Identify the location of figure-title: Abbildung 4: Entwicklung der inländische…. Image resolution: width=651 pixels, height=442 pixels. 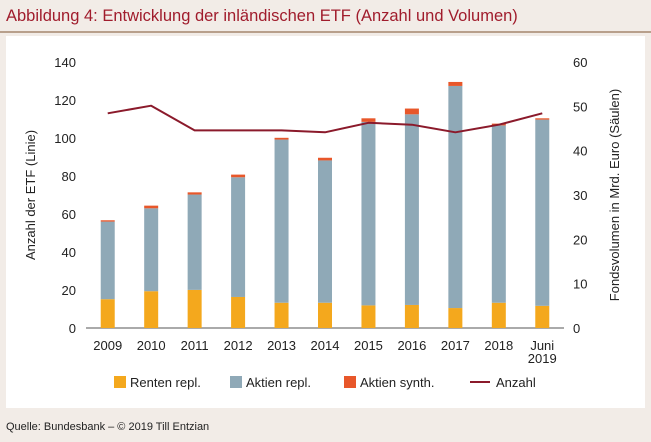
(262, 16).